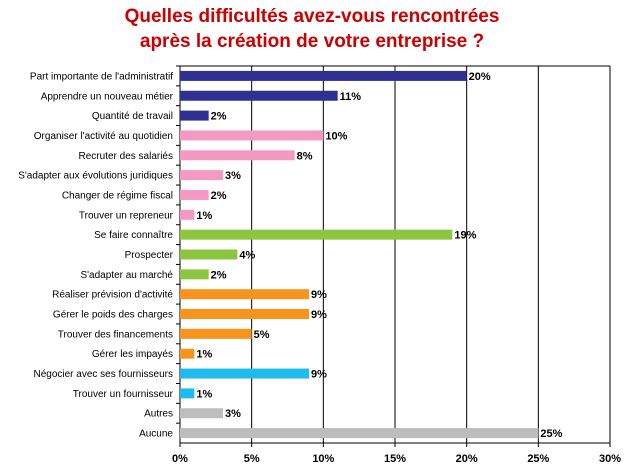 Image resolution: width=624 pixels, height=468 pixels. What do you see at coordinates (480, 77) in the screenshot?
I see `data-label: 20%` at bounding box center [480, 77].